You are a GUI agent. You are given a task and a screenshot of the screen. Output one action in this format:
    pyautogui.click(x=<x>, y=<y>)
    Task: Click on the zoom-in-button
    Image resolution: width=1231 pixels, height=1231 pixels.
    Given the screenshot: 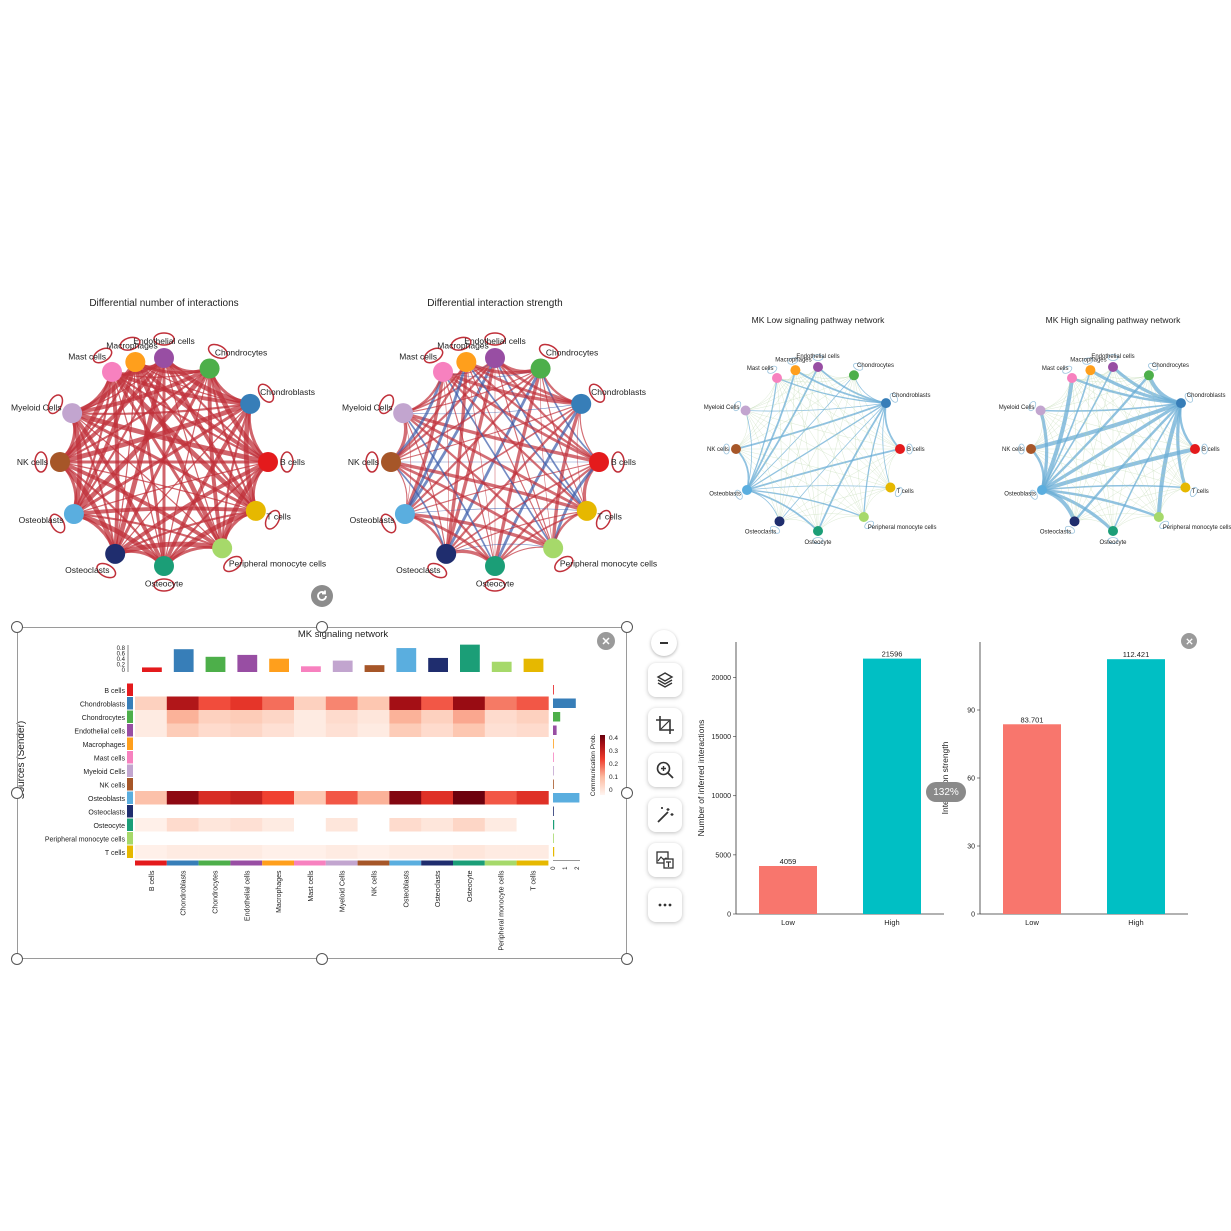 What is the action you would take?
    pyautogui.click(x=665, y=770)
    